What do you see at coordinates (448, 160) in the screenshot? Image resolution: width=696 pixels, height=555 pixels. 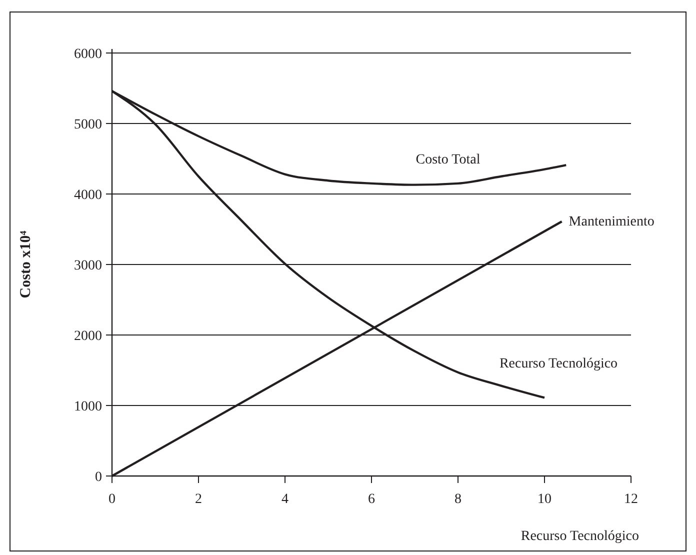 I see `series-label: Costo Total` at bounding box center [448, 160].